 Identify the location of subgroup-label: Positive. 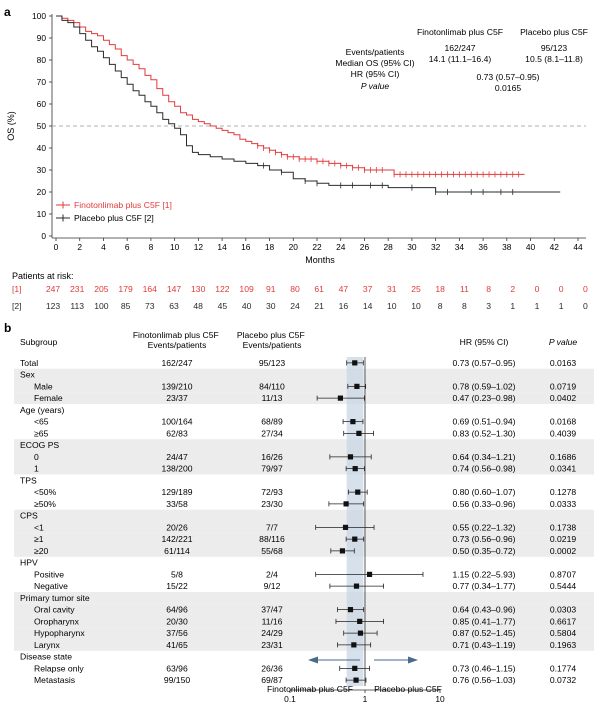
(49, 574).